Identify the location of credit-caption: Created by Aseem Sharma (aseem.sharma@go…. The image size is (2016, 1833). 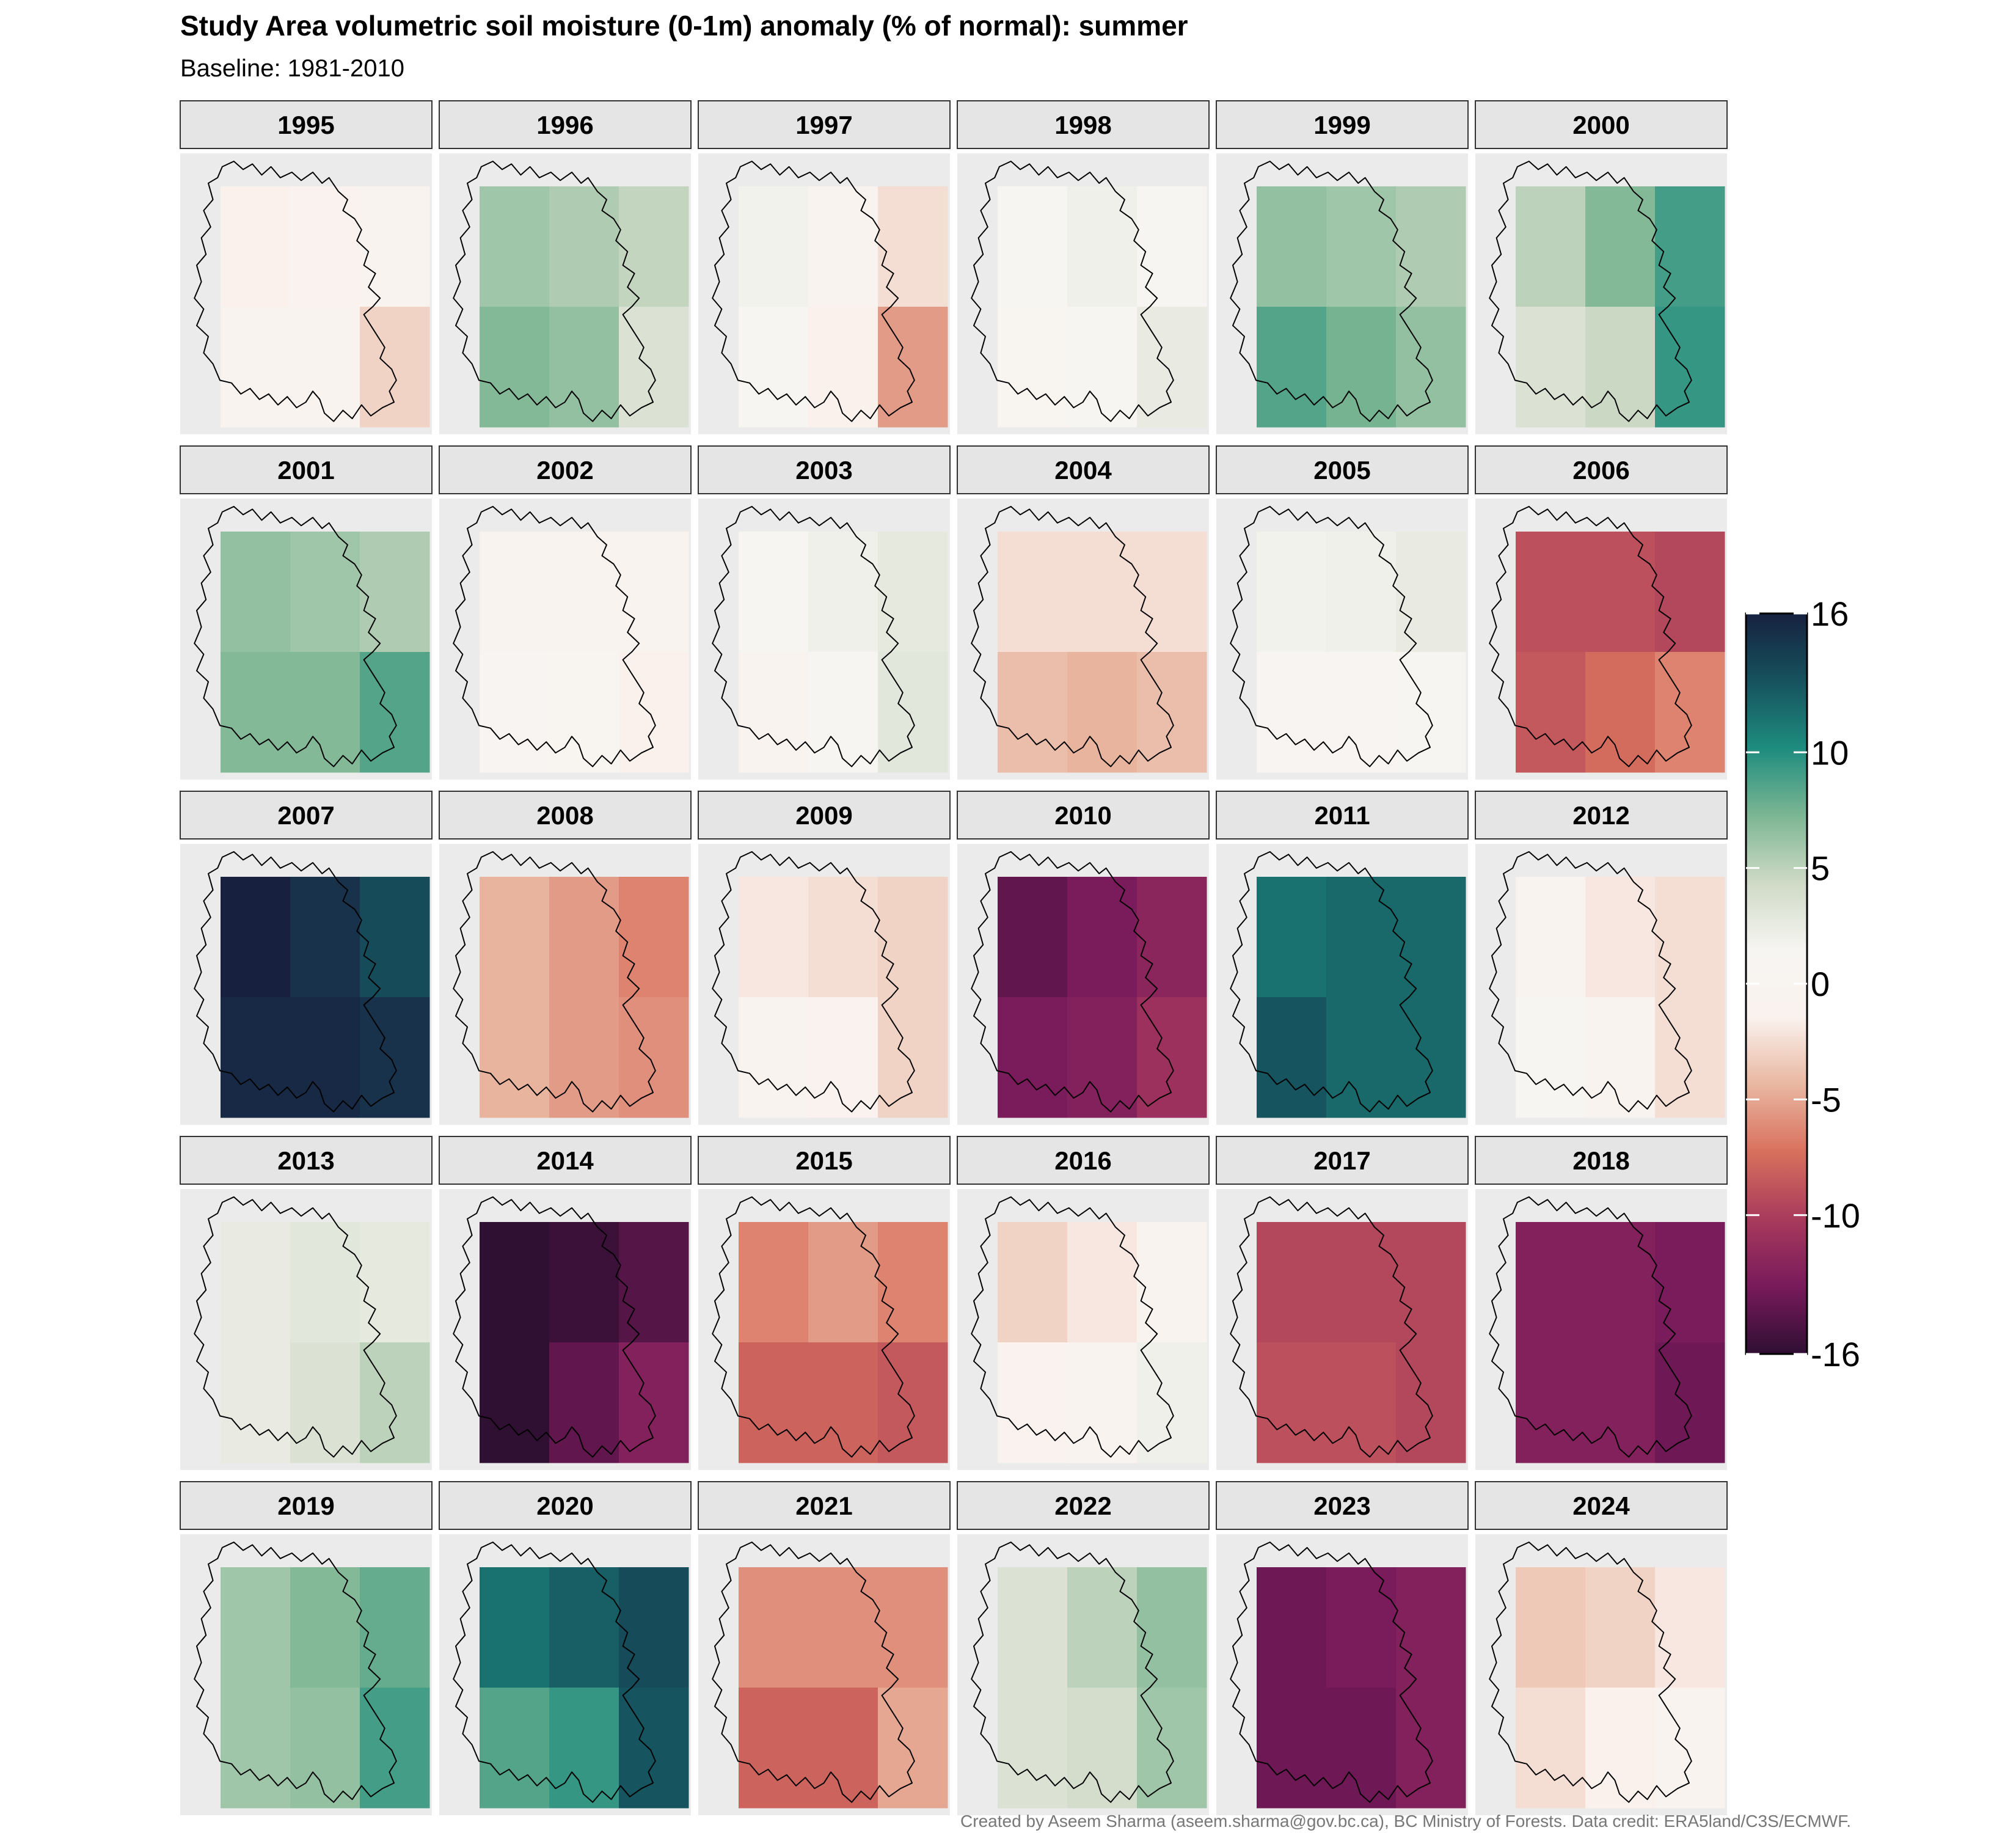
(1405, 1821).